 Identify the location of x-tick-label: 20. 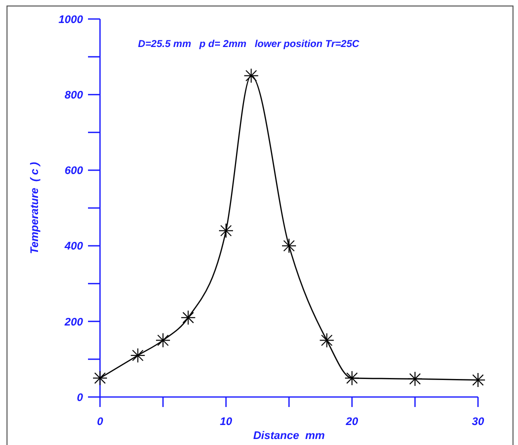
(351, 422).